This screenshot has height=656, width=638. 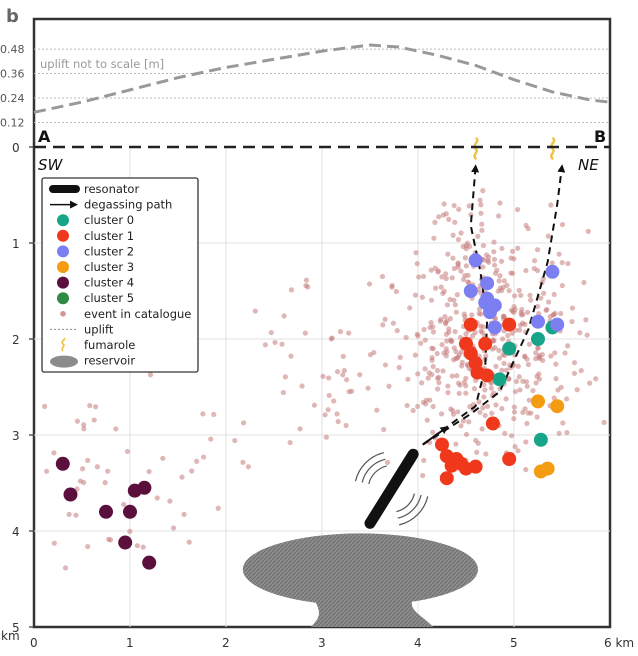 I want to click on legend-entry: fumarole, so click(x=98, y=344).